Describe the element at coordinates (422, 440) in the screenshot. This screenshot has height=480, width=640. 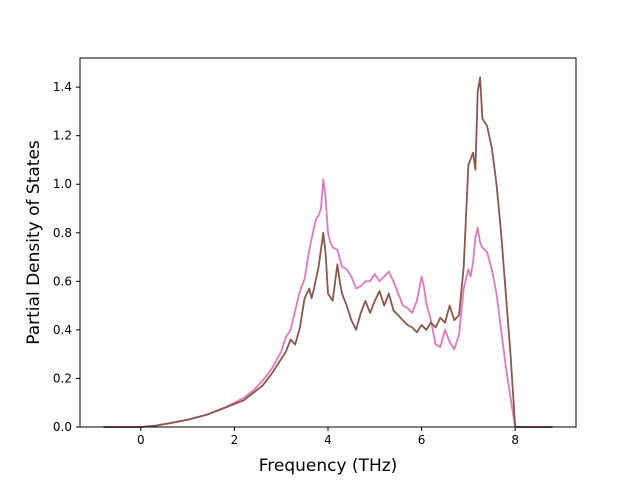
I see `x-tick-label: 6` at that location.